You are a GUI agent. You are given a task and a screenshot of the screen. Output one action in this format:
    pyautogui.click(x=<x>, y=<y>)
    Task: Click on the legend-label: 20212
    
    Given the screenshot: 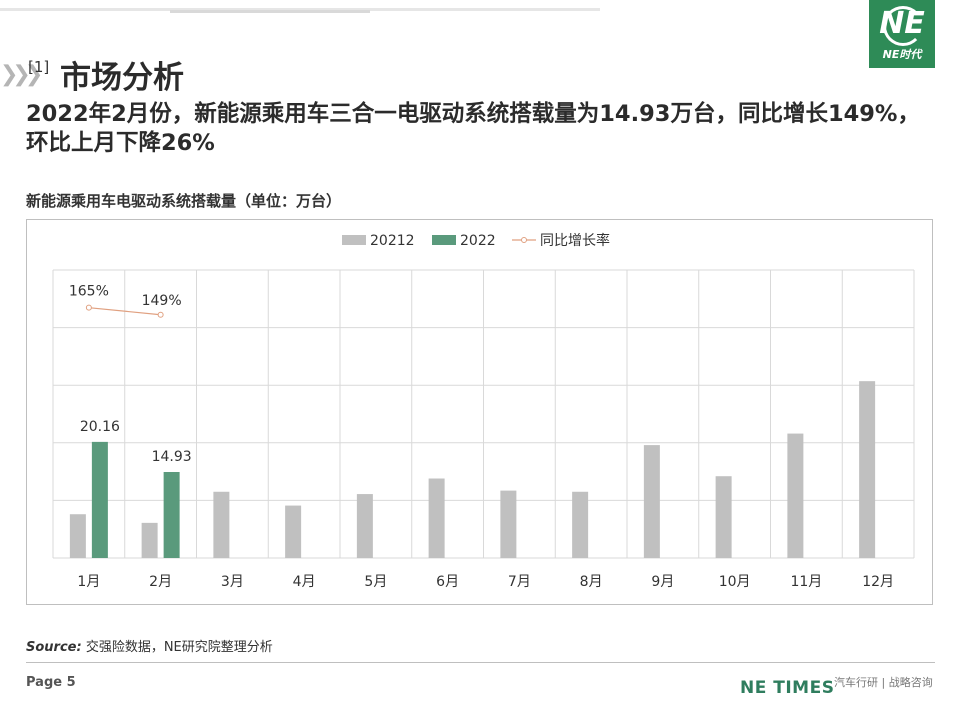 What is the action you would take?
    pyautogui.click(x=392, y=241)
    